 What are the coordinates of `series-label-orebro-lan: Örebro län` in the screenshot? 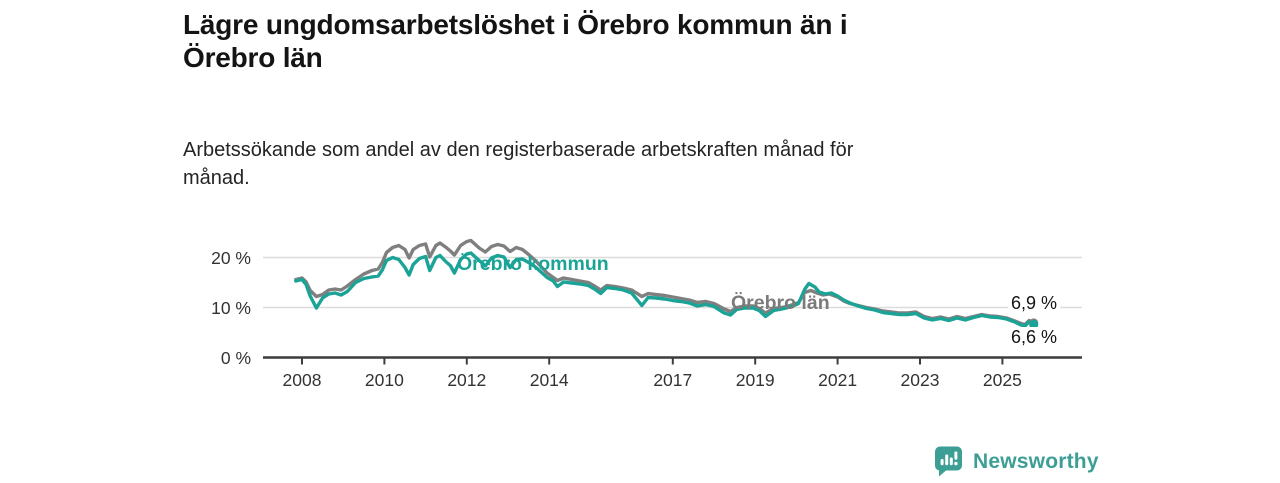 It's located at (780, 303).